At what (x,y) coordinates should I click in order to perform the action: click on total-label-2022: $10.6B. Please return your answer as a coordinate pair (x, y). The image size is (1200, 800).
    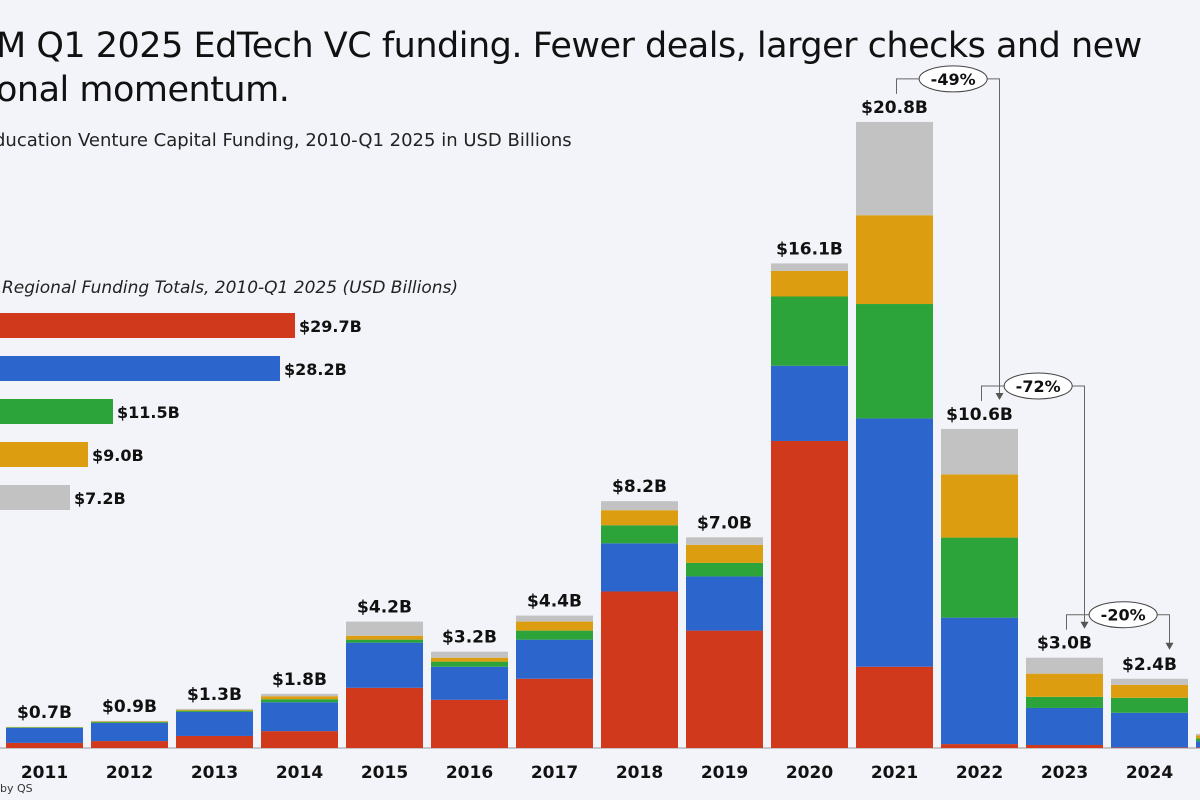
    Looking at the image, I should click on (979, 415).